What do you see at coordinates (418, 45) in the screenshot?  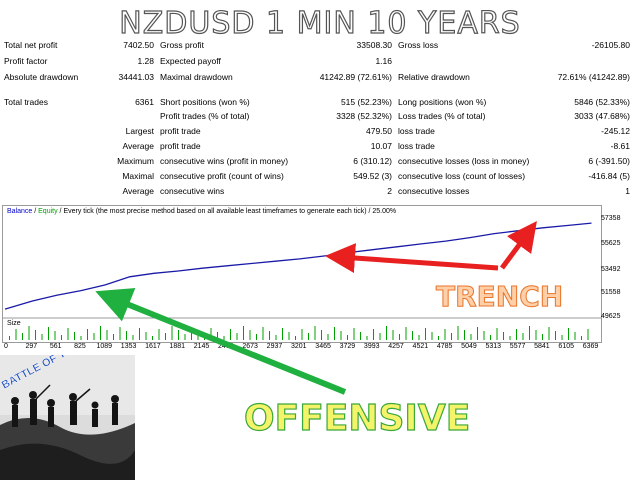 I see `stat-label: Gross loss` at bounding box center [418, 45].